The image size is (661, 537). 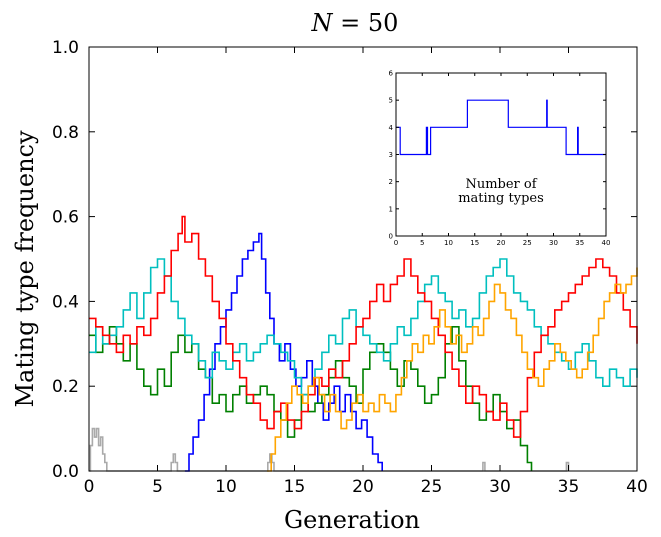 I want to click on inset-x-tick-label: 30, so click(x=553, y=243).